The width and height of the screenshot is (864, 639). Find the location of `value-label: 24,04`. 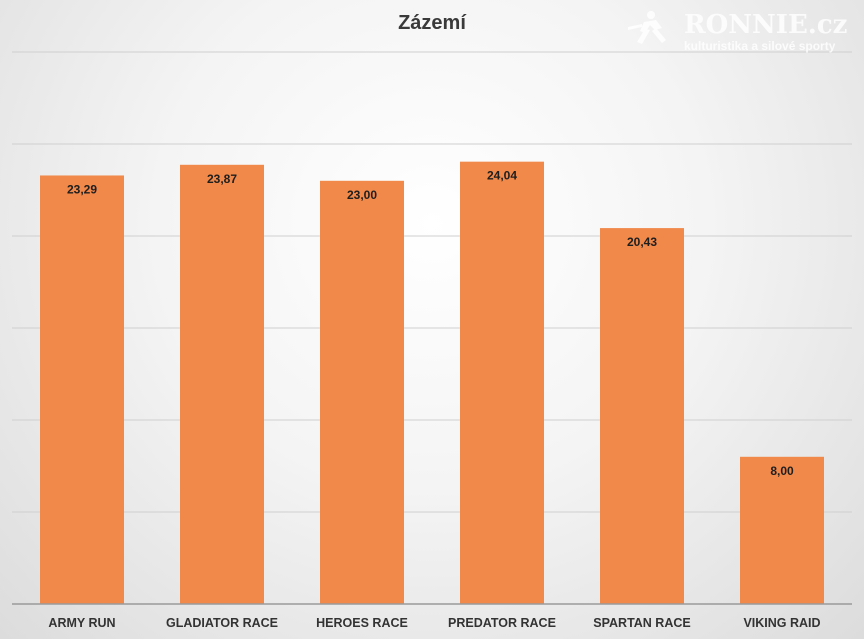

value-label: 24,04 is located at coordinates (502, 176).